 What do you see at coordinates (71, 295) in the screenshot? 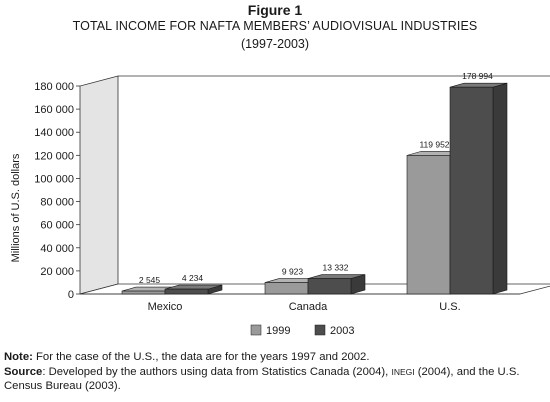
I see `y-tick-label: 0` at bounding box center [71, 295].